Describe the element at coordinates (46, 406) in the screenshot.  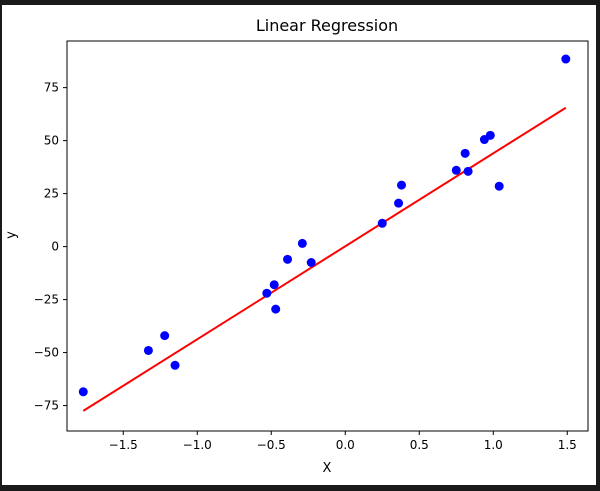
I see `y-tick-label: −75` at that location.